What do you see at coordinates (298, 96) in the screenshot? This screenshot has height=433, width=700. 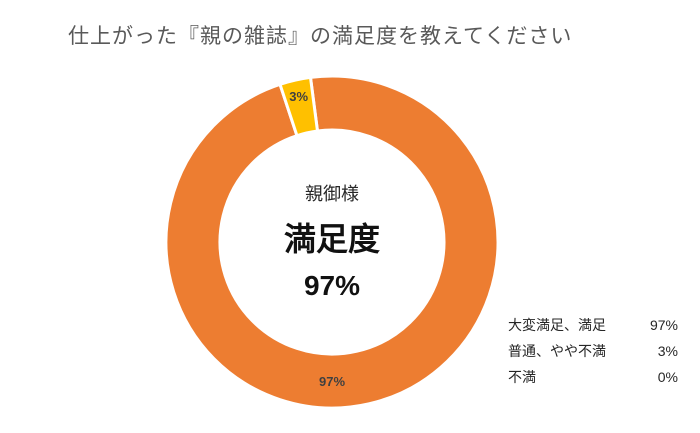 I see `slice-data-label: 3%` at bounding box center [298, 96].